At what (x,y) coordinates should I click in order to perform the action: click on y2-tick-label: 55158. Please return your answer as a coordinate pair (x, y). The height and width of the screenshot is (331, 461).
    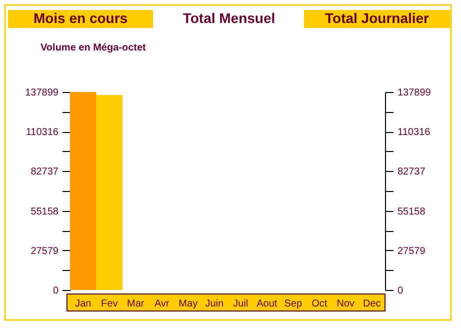
    Looking at the image, I should click on (412, 212).